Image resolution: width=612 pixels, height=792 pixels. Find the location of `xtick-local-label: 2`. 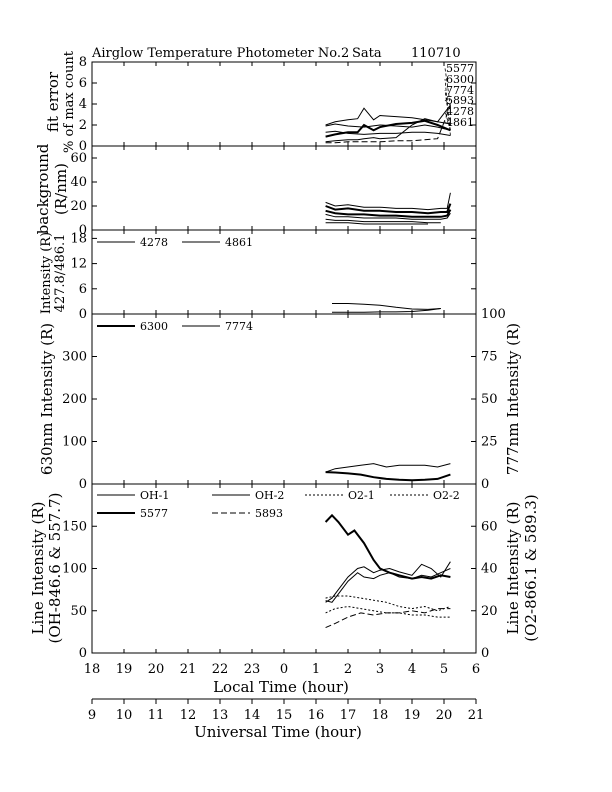

xtick-local-label: 2 is located at coordinates (348, 669).